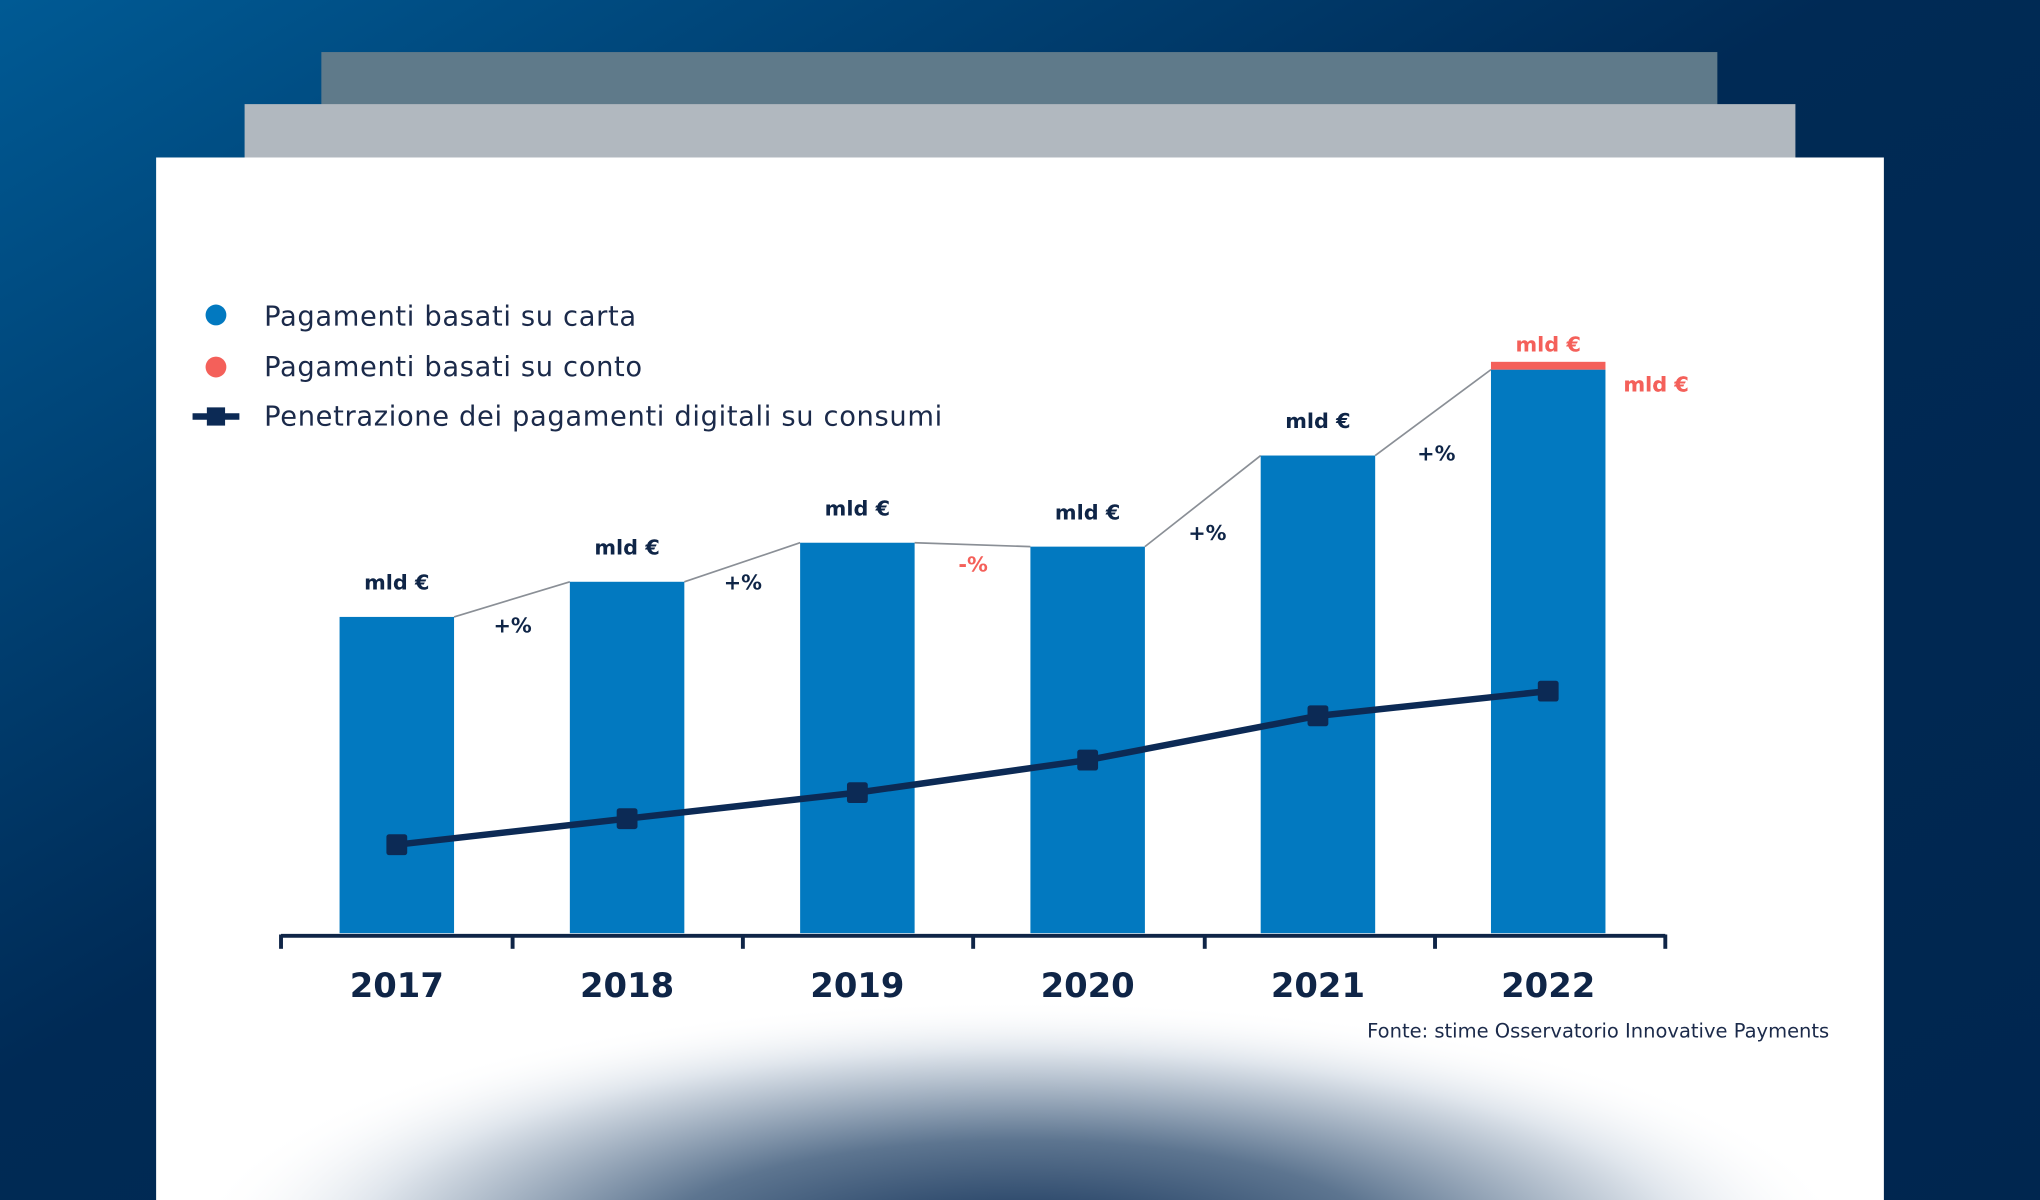  What do you see at coordinates (1547, 344) in the screenshot?
I see `conto-label-top: mld €` at bounding box center [1547, 344].